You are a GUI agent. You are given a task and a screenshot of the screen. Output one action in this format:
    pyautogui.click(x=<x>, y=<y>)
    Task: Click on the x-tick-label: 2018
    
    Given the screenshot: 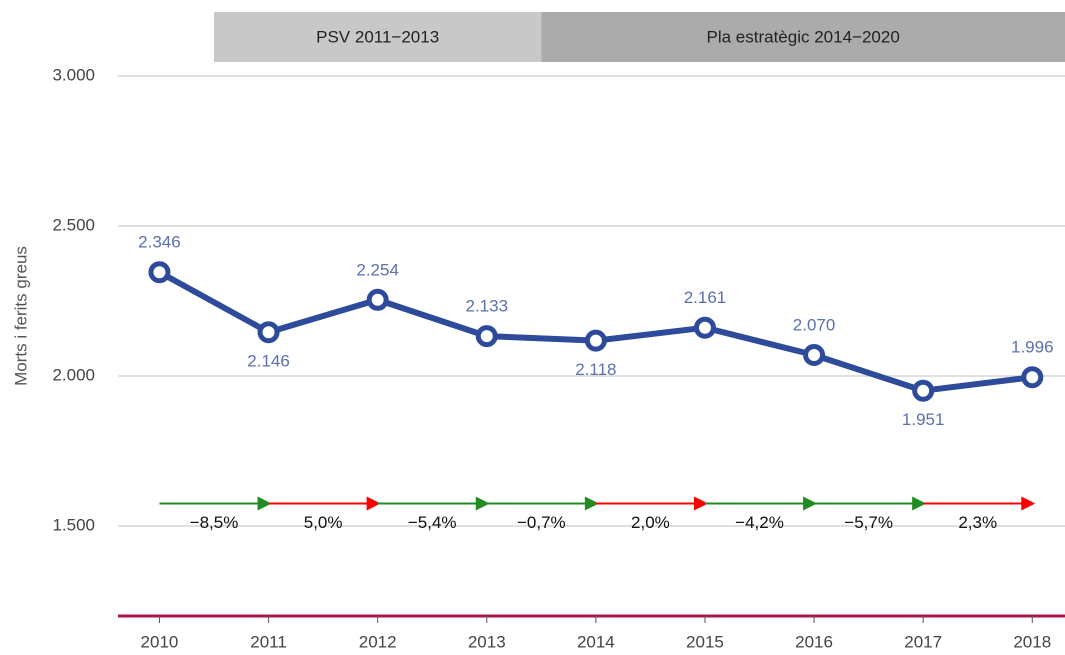 What is the action you would take?
    pyautogui.click(x=1032, y=641)
    